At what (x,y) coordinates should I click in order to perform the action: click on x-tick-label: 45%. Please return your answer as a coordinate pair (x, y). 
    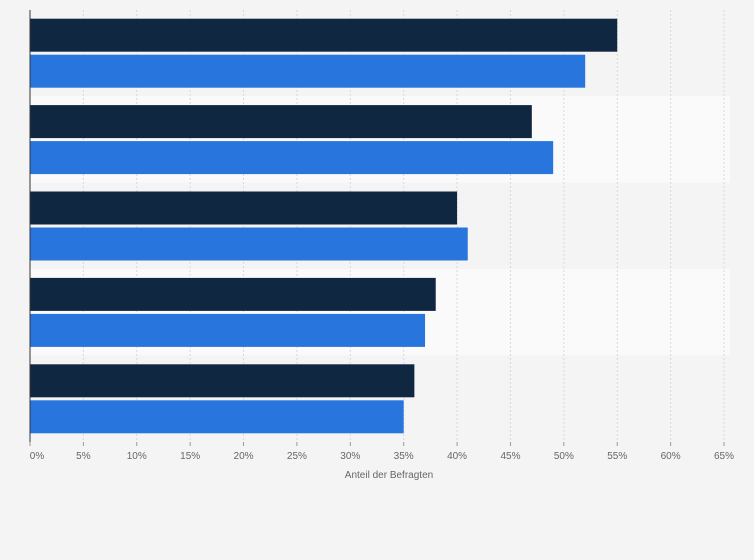
    Looking at the image, I should click on (510, 456).